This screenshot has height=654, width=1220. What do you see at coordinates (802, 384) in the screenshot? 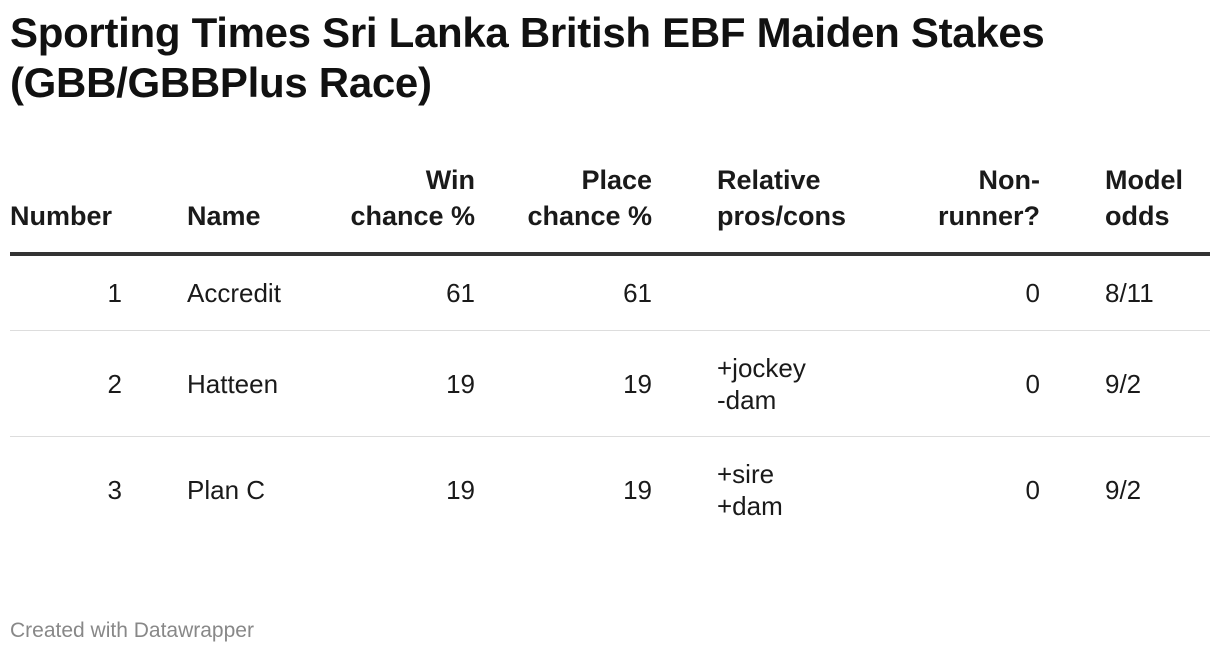
I see `cell-pros-cons: +jockey -dam` at bounding box center [802, 384].